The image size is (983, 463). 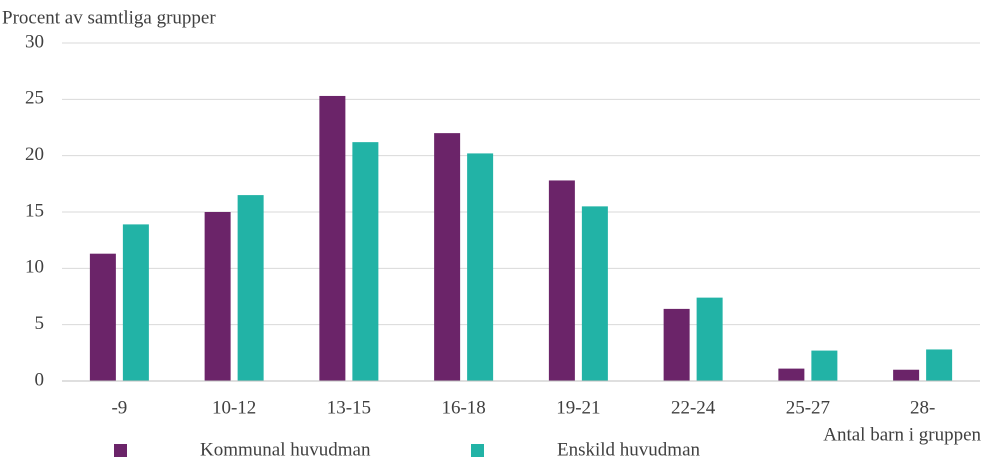 What do you see at coordinates (119, 407) in the screenshot?
I see `x-tick-label: -9` at bounding box center [119, 407].